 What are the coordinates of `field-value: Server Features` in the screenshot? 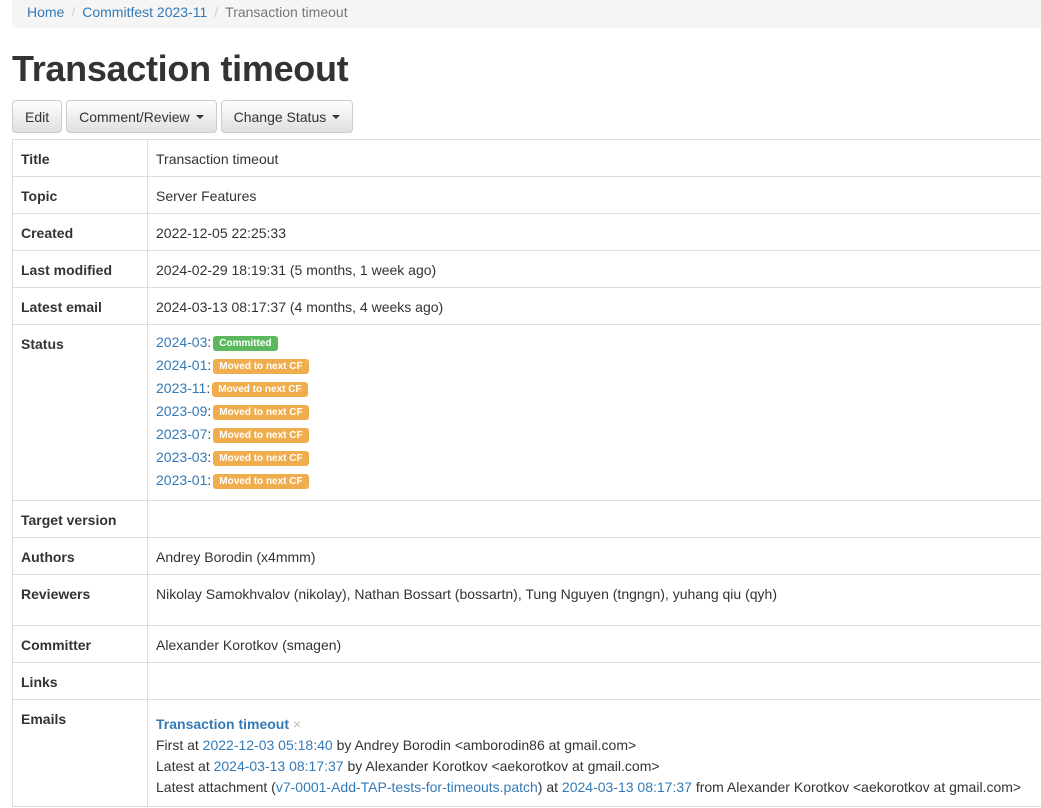 It's located at (594, 195).